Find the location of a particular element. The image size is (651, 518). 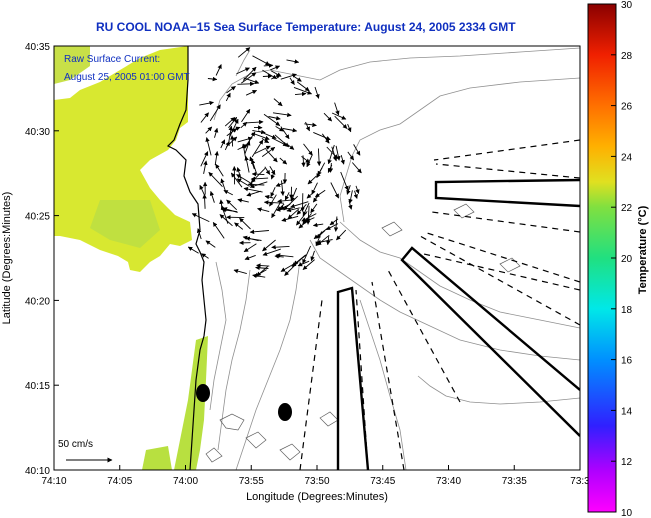

x-tick-label: 73:55 is located at coordinates (251, 481).